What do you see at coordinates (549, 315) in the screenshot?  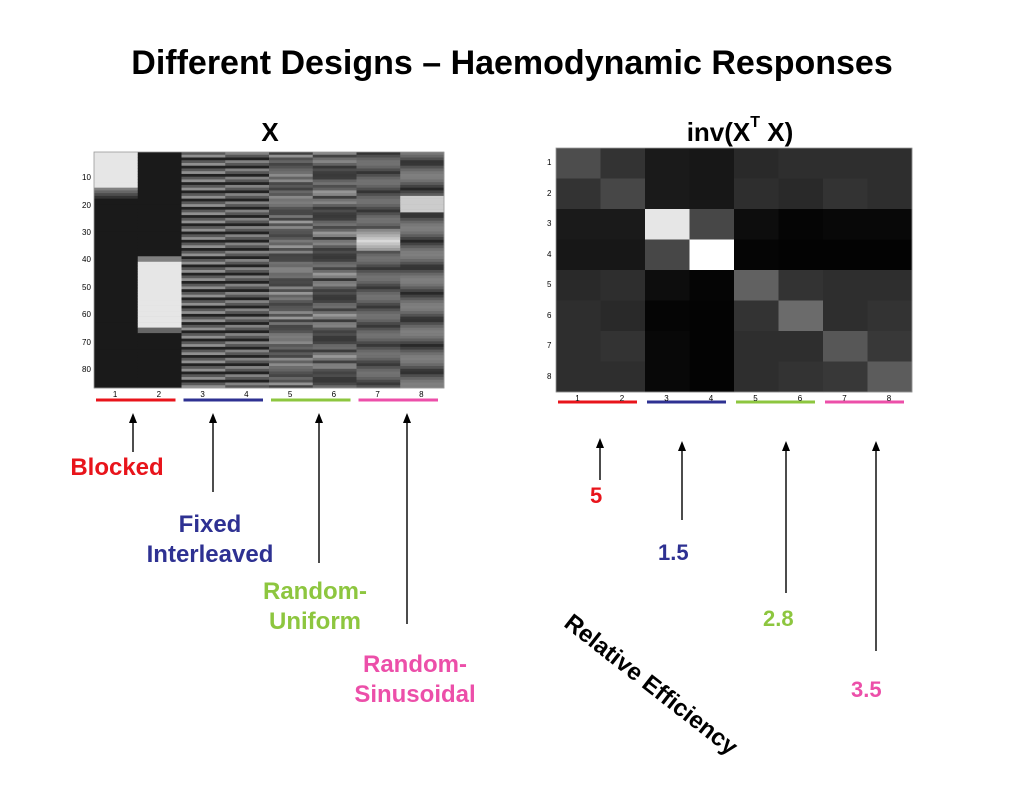 I see `inverse-matrix-y-tick: 6` at bounding box center [549, 315].